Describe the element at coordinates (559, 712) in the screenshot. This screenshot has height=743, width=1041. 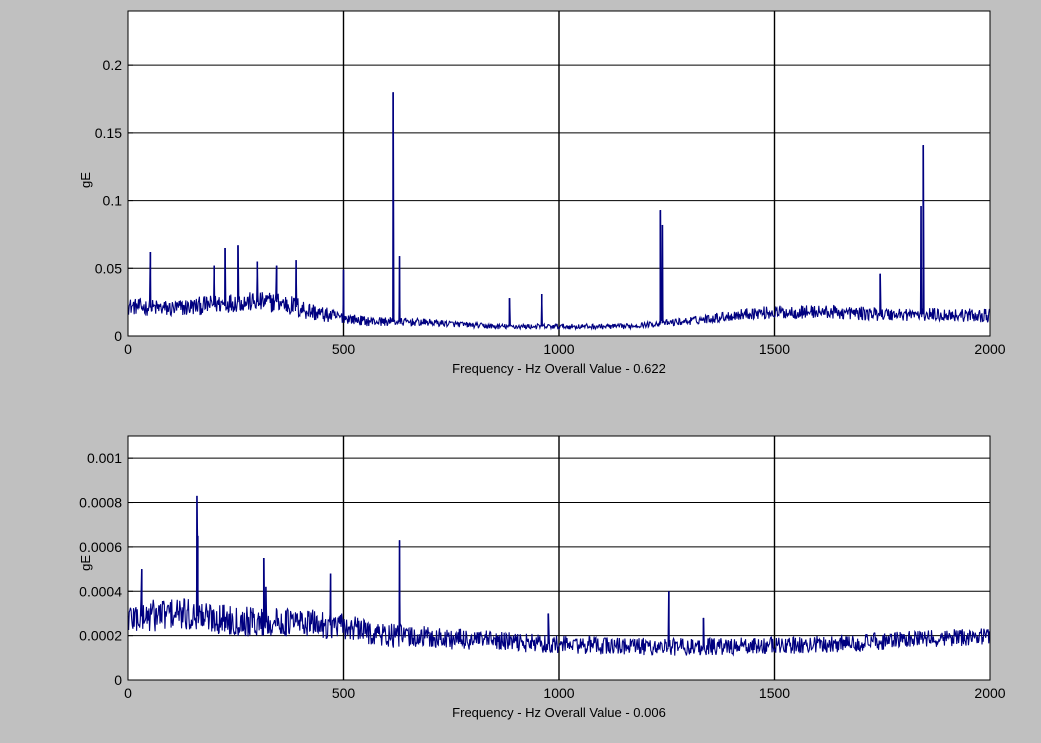
I see `x-axis-label: Frequency - Hz Overall Value - 0.006` at that location.